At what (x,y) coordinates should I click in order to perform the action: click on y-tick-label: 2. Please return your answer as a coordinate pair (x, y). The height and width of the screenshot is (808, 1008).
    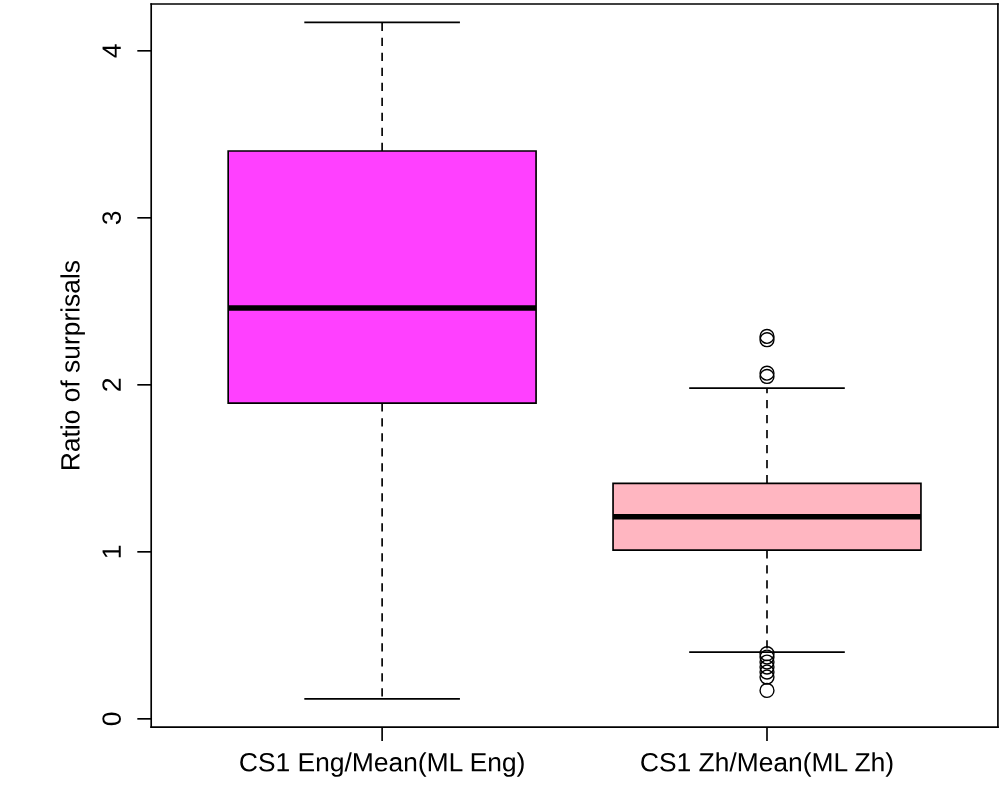
    Looking at the image, I should click on (111, 384).